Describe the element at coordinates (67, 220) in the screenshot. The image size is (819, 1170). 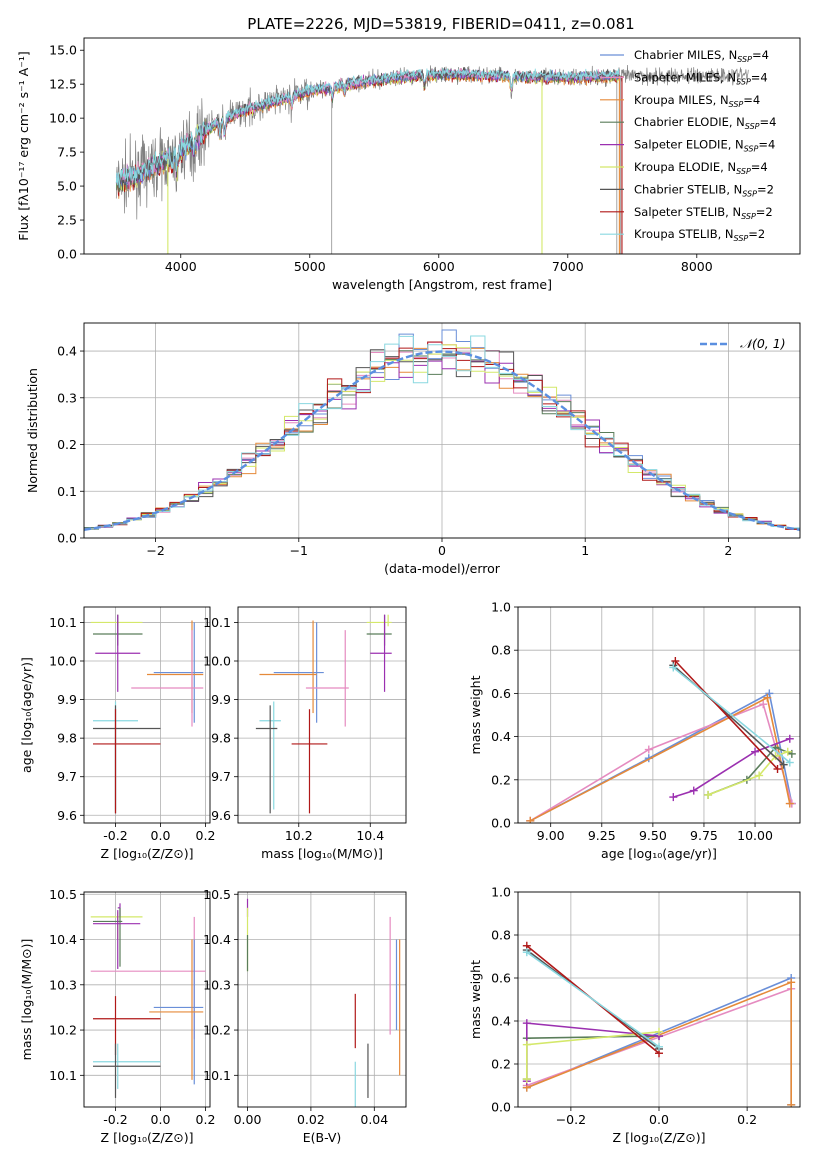
I see `y-tick-label: 2.5` at that location.